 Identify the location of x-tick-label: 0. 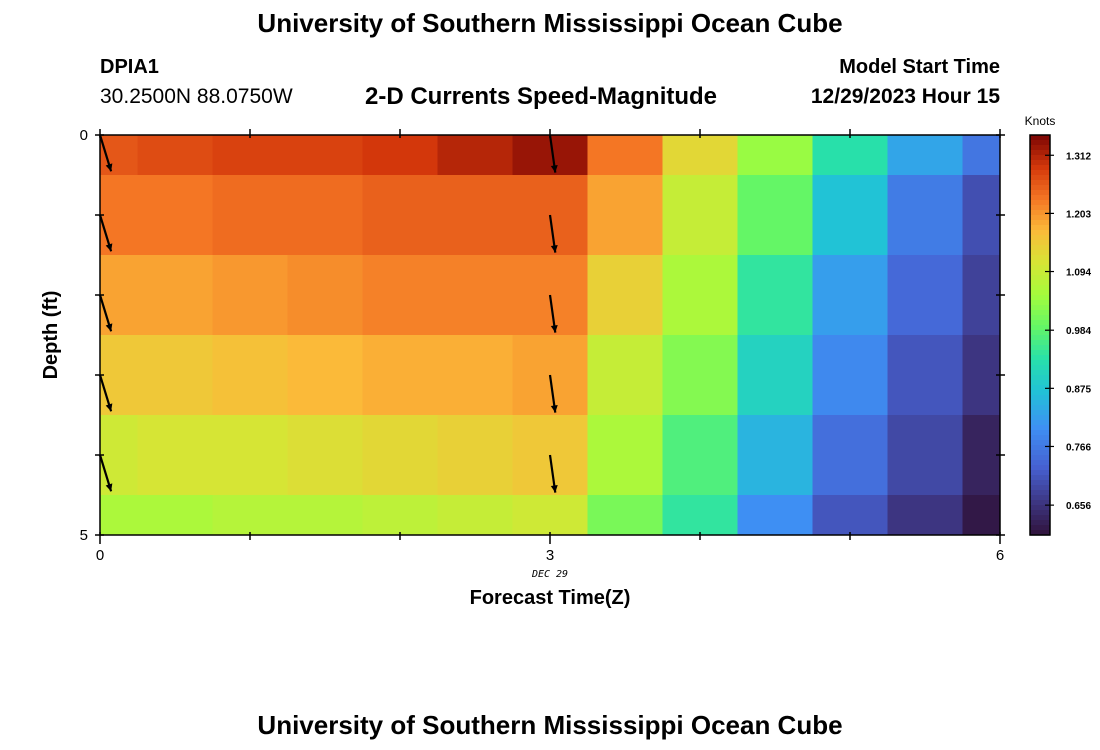
(100, 555).